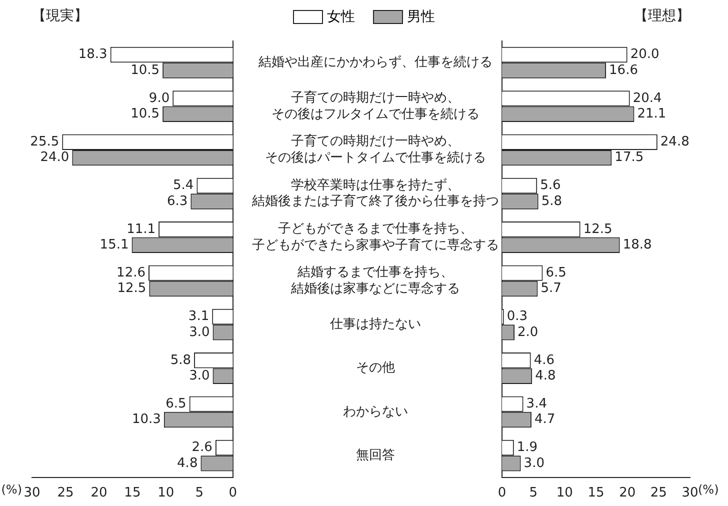  Describe the element at coordinates (536, 404) in the screenshot. I see `data-label: 3.4` at that location.